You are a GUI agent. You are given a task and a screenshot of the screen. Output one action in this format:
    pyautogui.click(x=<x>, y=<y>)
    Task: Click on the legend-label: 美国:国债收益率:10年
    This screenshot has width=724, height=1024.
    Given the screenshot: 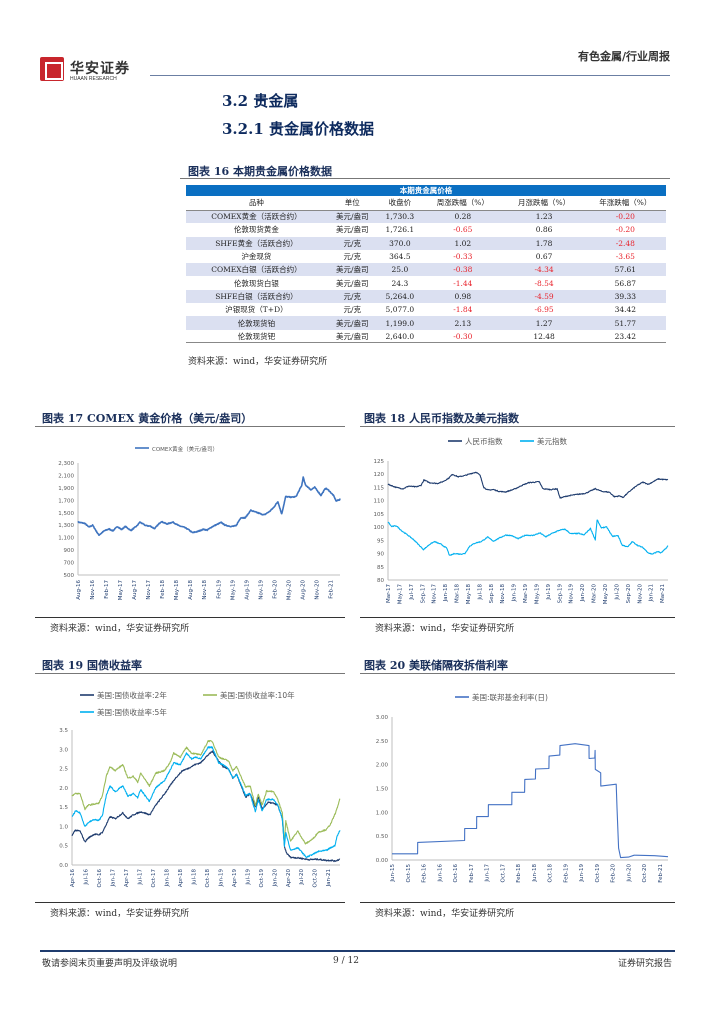 What is the action you would take?
    pyautogui.click(x=257, y=695)
    